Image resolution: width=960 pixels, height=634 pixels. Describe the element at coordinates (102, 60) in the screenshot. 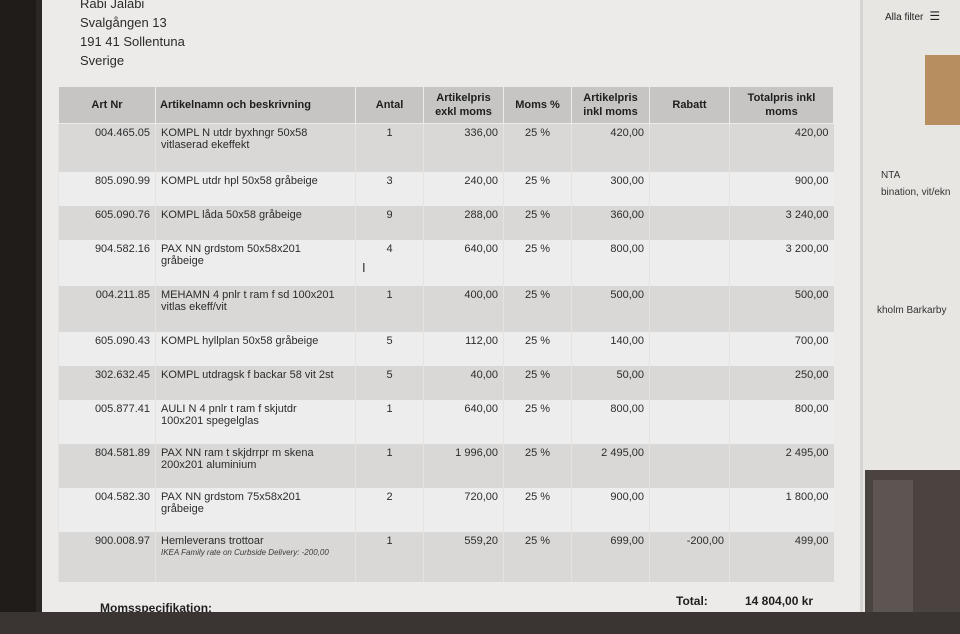

I see `country: Sverige` at that location.